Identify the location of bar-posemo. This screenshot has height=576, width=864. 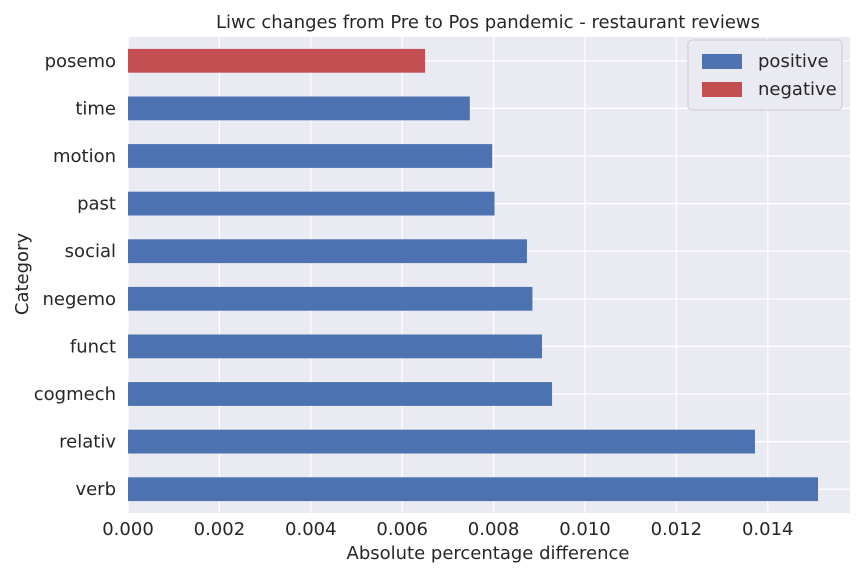
(277, 60).